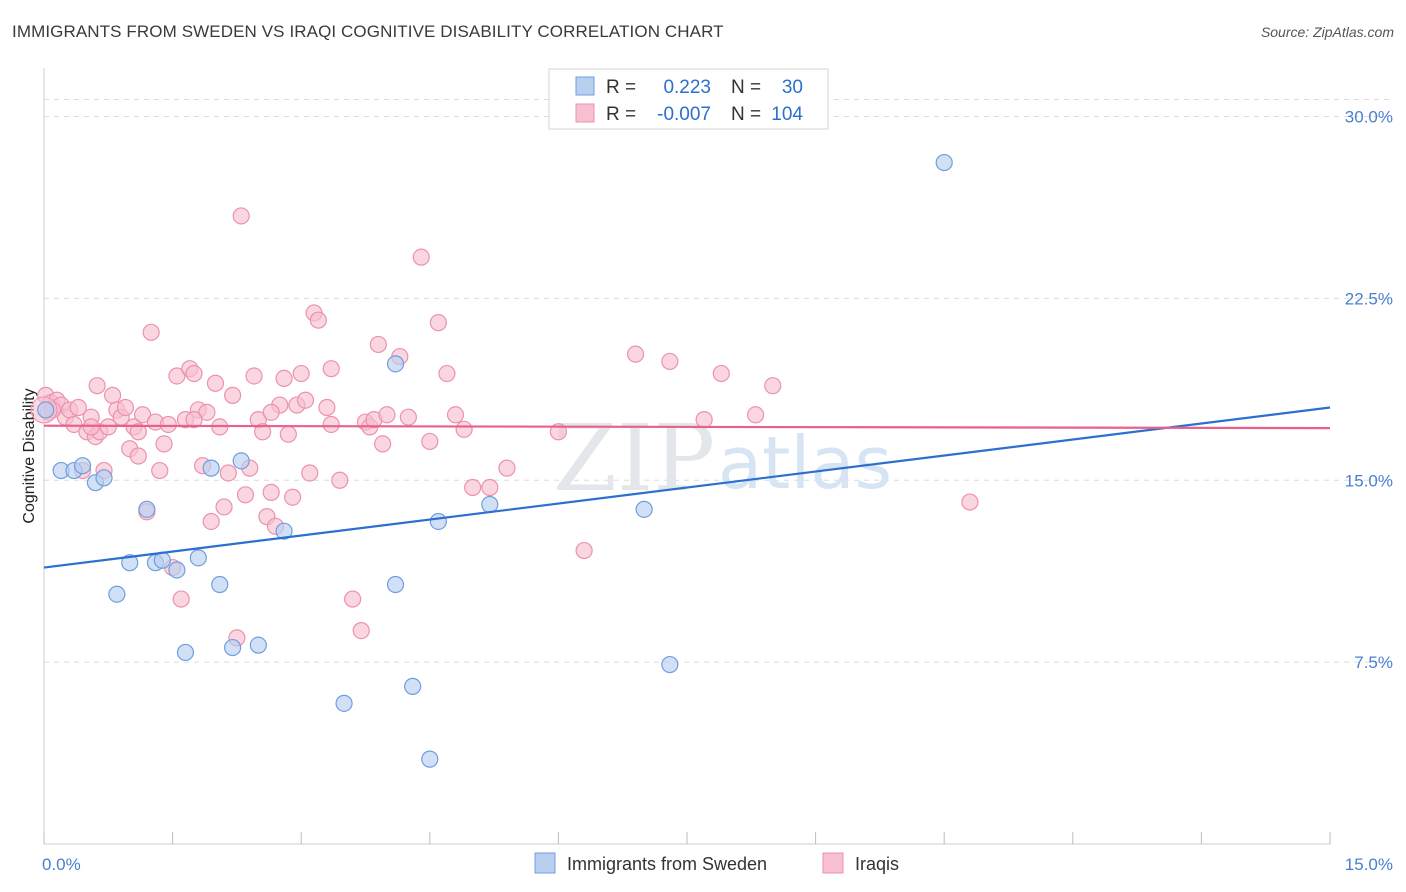  Describe the element at coordinates (1369, 864) in the screenshot. I see `x-tick-label-max: 15.0%` at that location.